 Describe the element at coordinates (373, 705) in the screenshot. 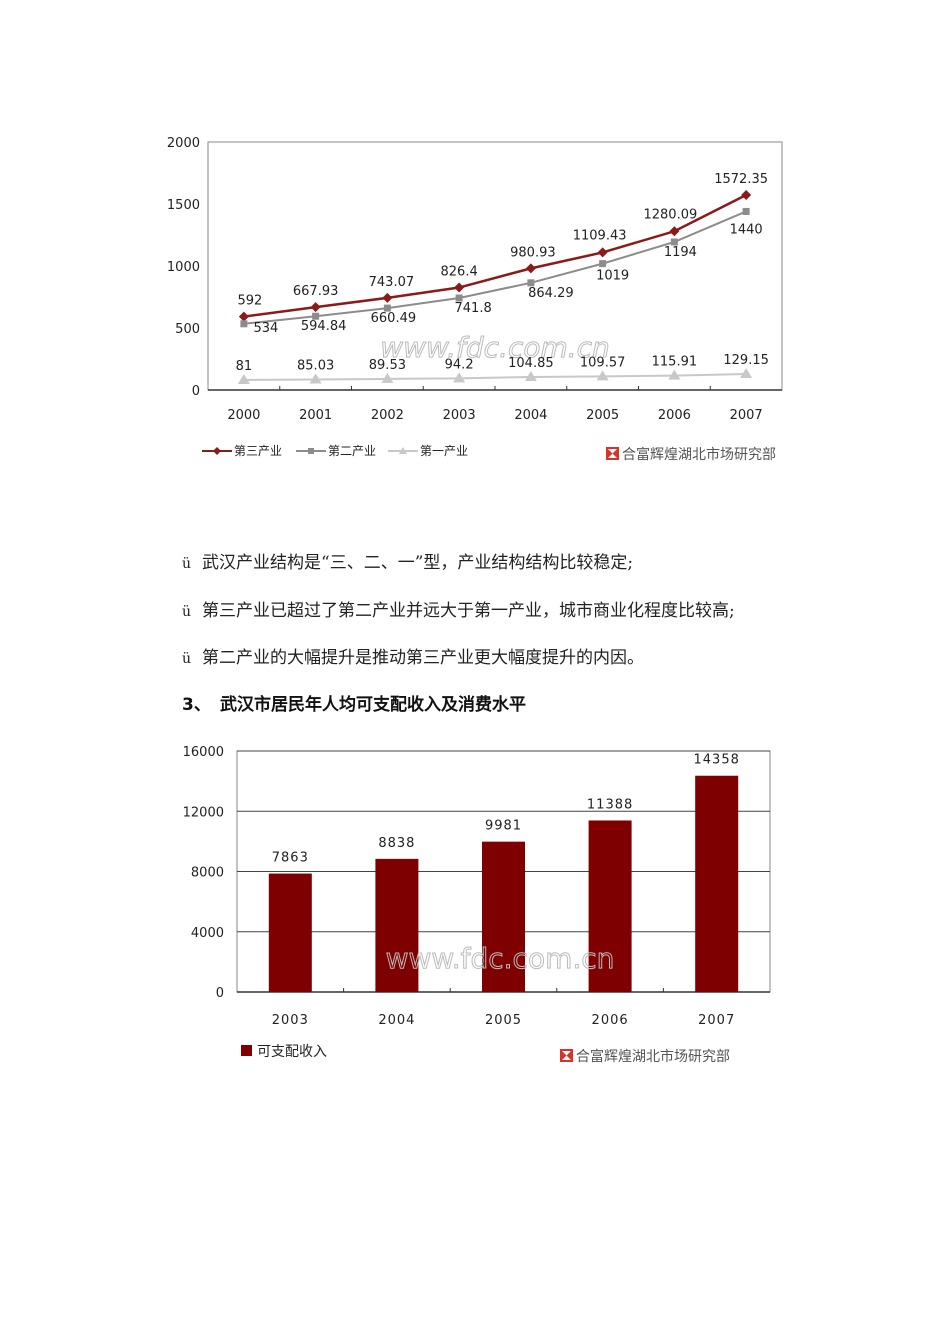

I see `section-title: 武汉市居民年人均可支配收入及消费水平` at that location.